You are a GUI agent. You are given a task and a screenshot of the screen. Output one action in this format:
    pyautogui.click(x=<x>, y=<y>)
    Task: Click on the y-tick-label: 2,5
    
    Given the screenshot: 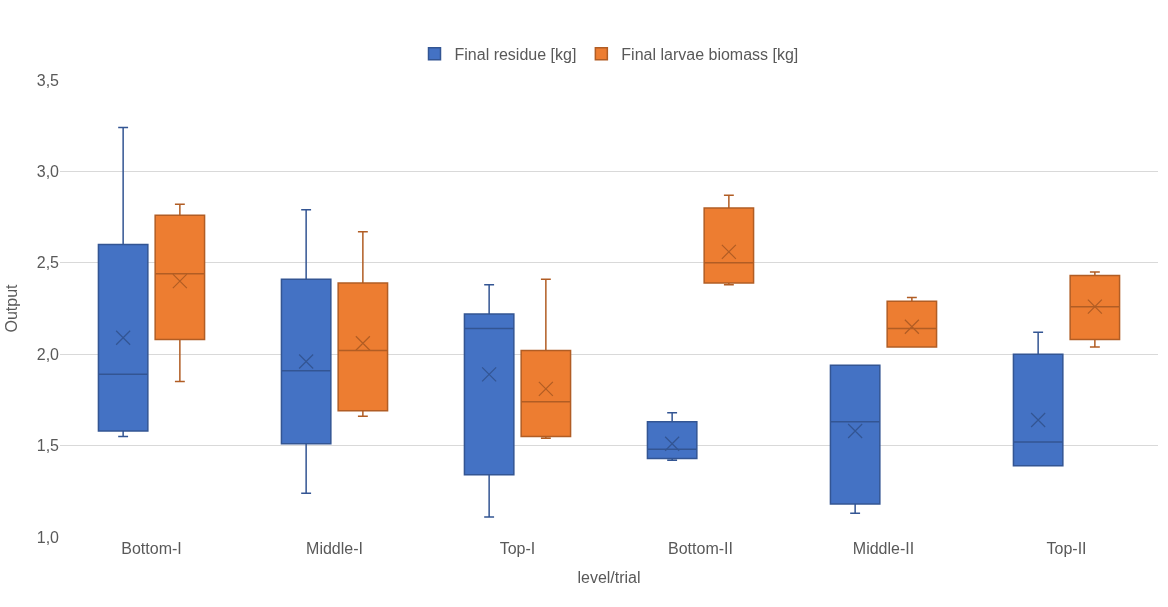 What is the action you would take?
    pyautogui.click(x=48, y=263)
    